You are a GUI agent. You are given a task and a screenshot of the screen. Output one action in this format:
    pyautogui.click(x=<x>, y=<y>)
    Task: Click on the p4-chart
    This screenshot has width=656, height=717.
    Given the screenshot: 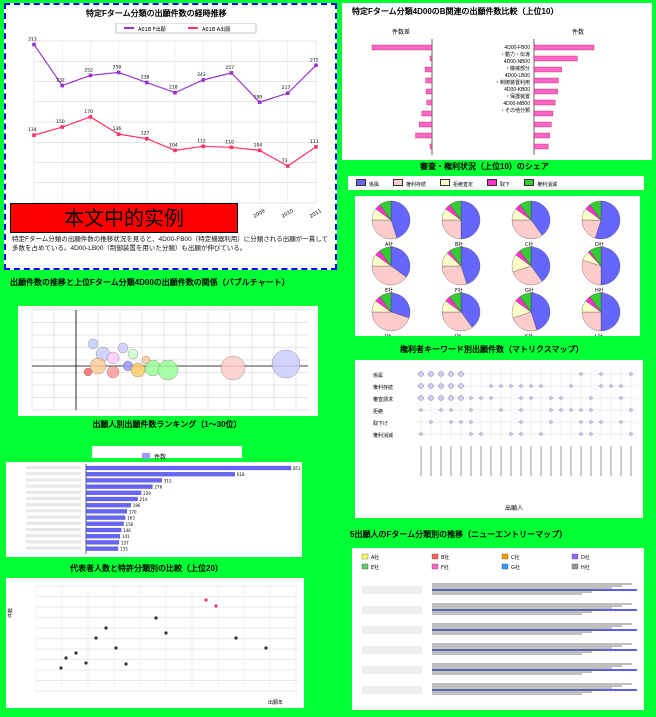 What is the action you would take?
    pyautogui.click(x=168, y=361)
    